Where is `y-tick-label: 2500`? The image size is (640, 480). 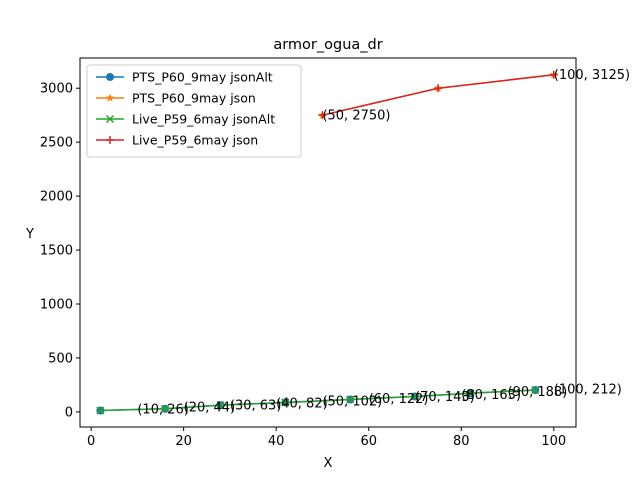
y-tick-label: 2500 is located at coordinates (56, 143).